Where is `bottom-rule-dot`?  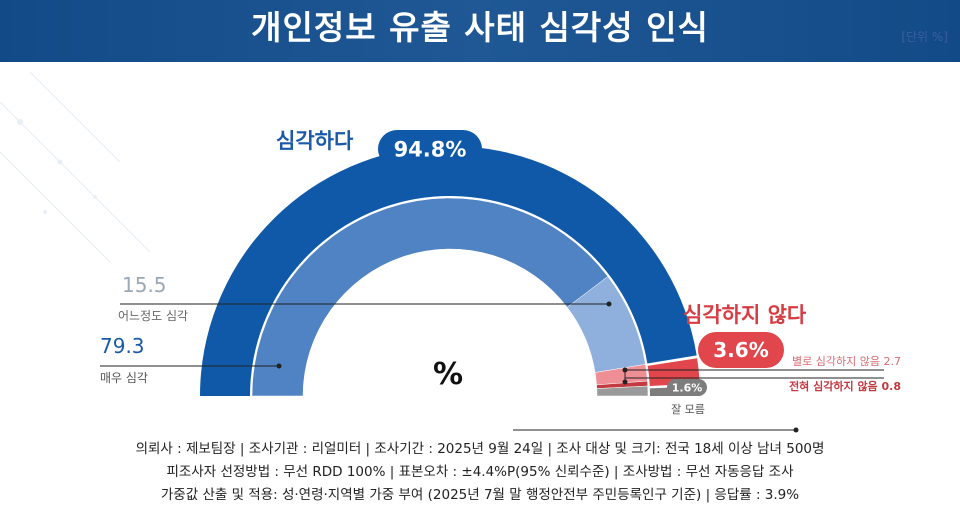
bottom-rule-dot is located at coordinates (796, 430).